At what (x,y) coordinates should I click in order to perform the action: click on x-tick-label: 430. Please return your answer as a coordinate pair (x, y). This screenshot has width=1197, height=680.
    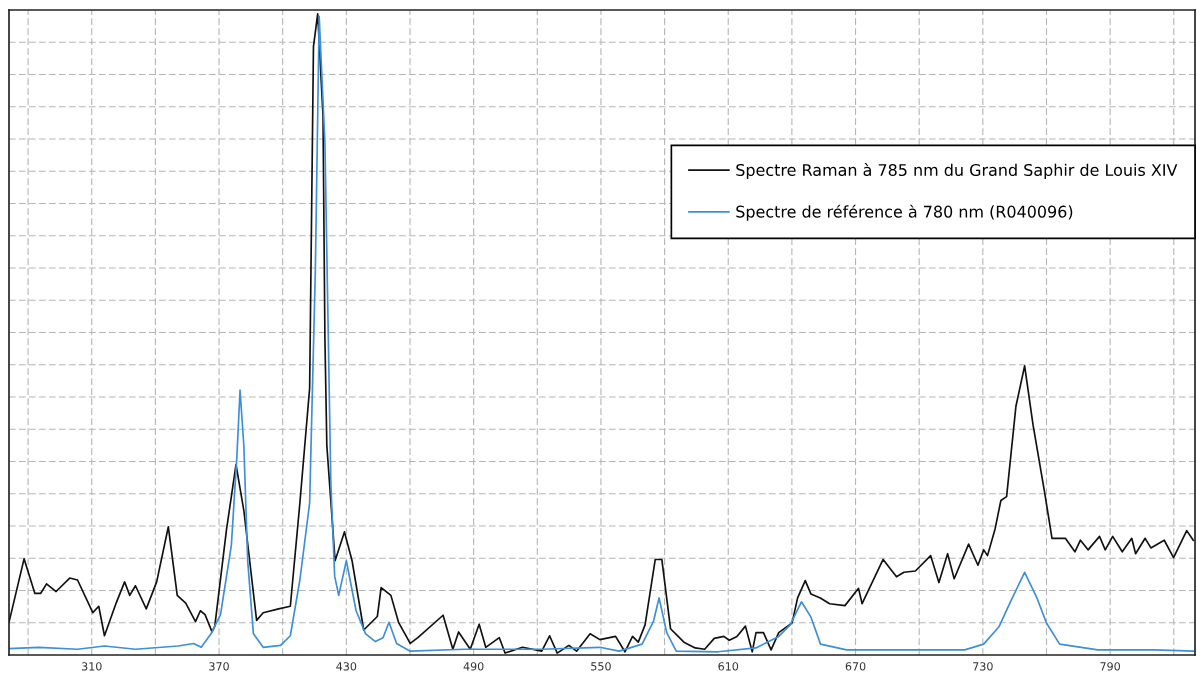
    Looking at the image, I should click on (346, 666).